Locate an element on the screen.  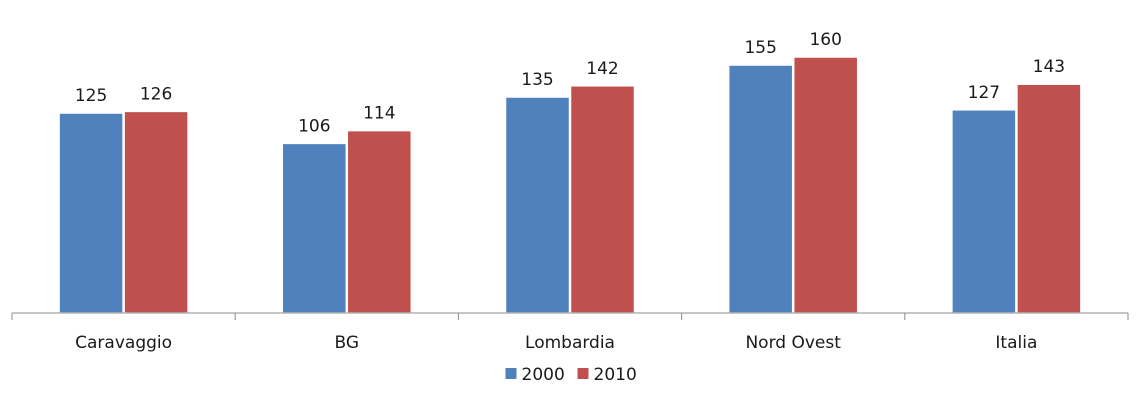
data-label-2010-lombardia: 142 is located at coordinates (602, 69).